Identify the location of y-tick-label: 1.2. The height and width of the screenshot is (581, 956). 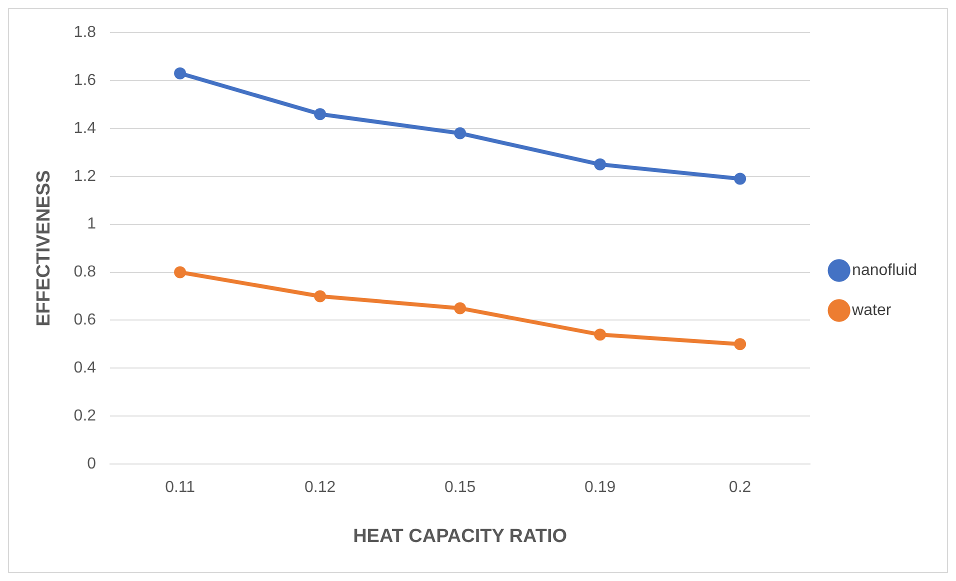
(85, 176).